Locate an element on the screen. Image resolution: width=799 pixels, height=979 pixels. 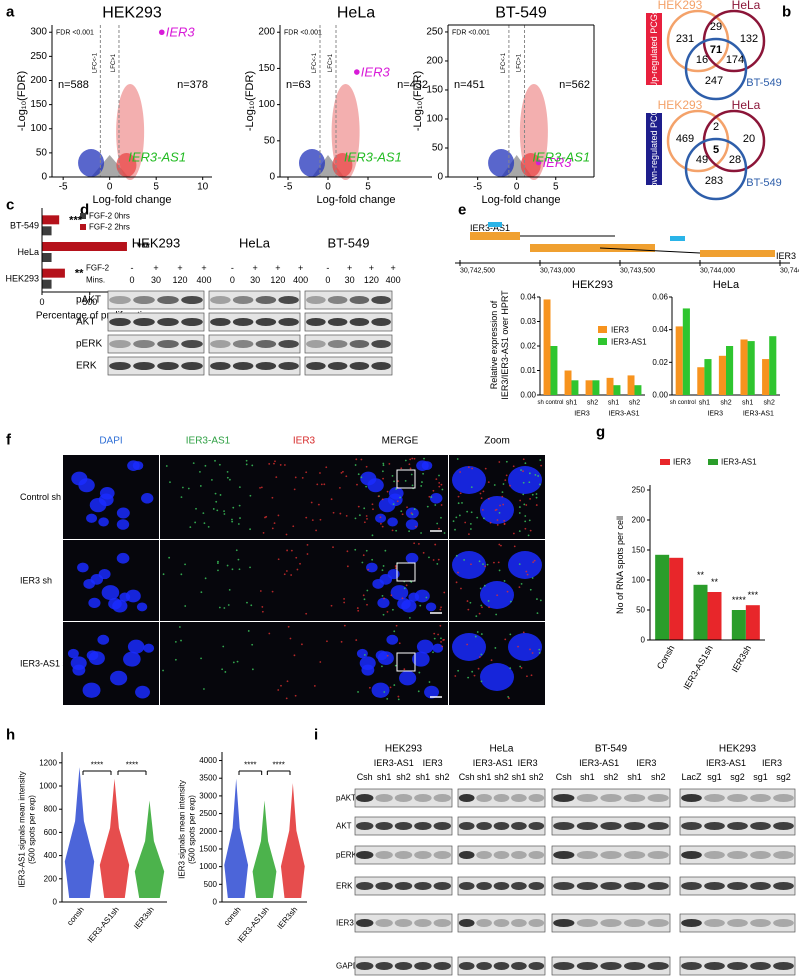
category-label: IER3sh is located at coordinates (144, 918).